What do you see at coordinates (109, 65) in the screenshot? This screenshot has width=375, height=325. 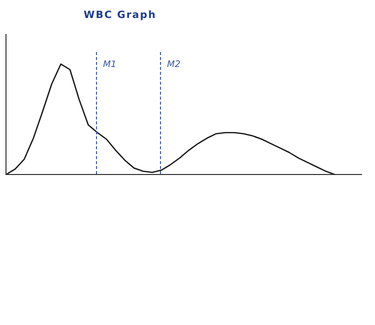 I see `annotation: M1` at bounding box center [109, 65].